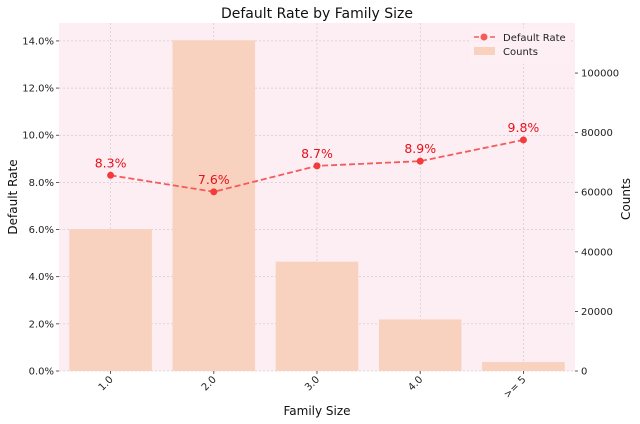 This screenshot has width=640, height=424. Describe the element at coordinates (584, 372) in the screenshot. I see `right-tick-label: 0` at that location.